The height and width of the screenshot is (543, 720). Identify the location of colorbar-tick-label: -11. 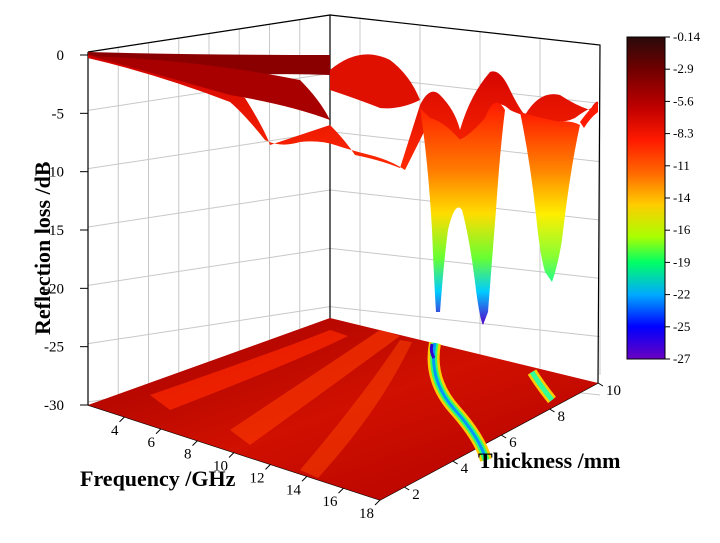
(681, 165).